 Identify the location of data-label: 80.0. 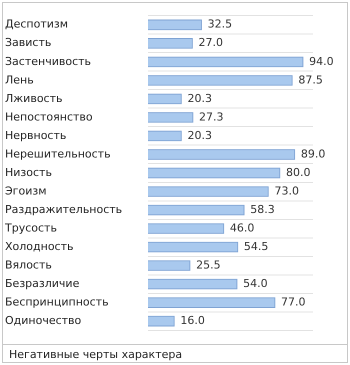
(298, 172).